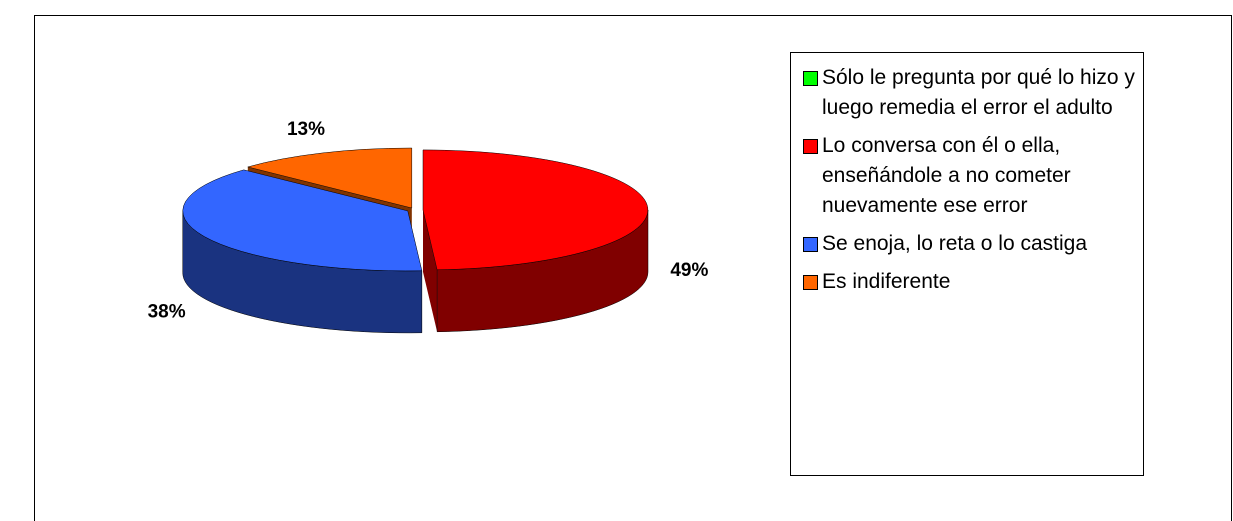  I want to click on legend-label: Se enoja, lo reta o lo castiga, so click(955, 243).